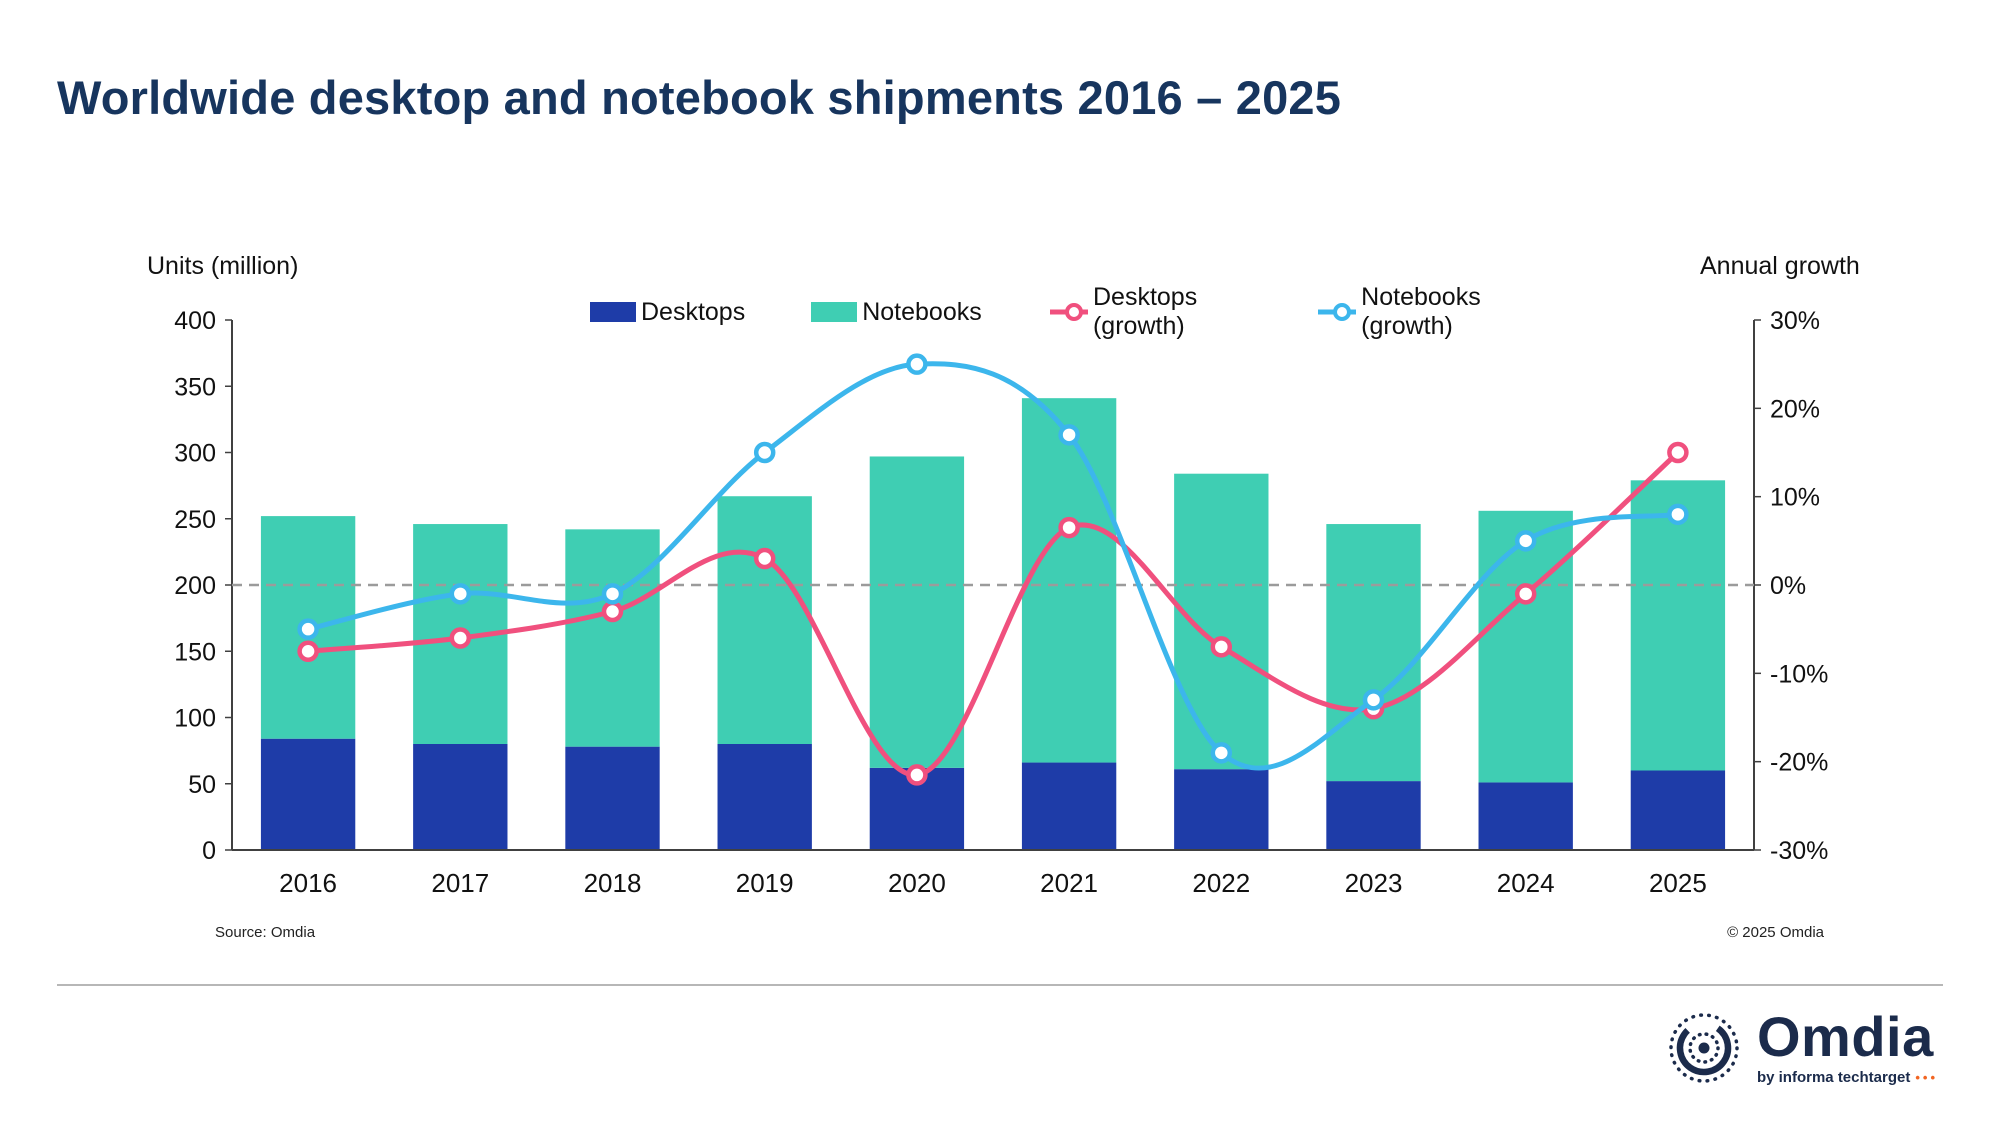 The width and height of the screenshot is (2000, 1125). What do you see at coordinates (1145, 311) in the screenshot?
I see `legend-label: Desktops (growth)` at bounding box center [1145, 311].